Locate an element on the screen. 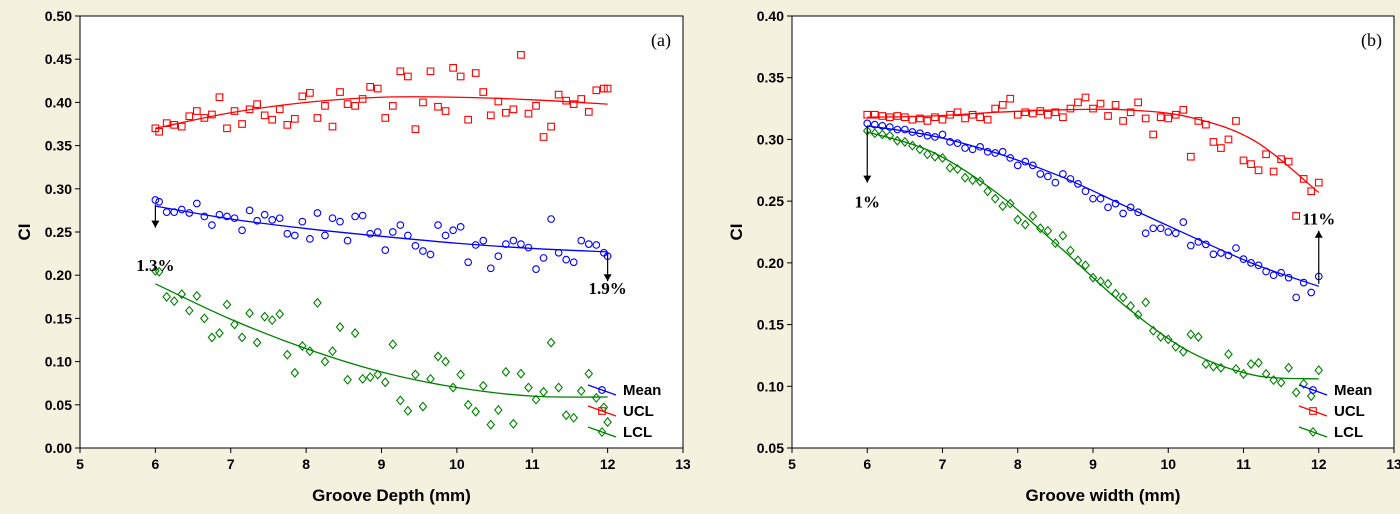 The height and width of the screenshot is (514, 1400). x-tick-label-a: 13 is located at coordinates (682, 464).